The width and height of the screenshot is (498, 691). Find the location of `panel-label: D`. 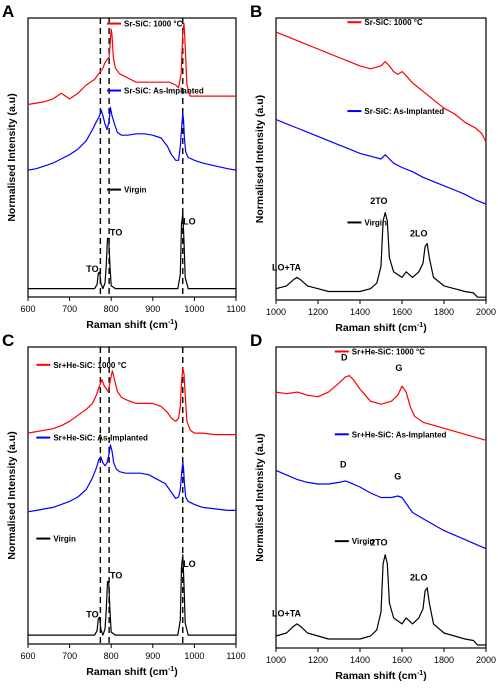

panel-label: D is located at coordinates (256, 340).